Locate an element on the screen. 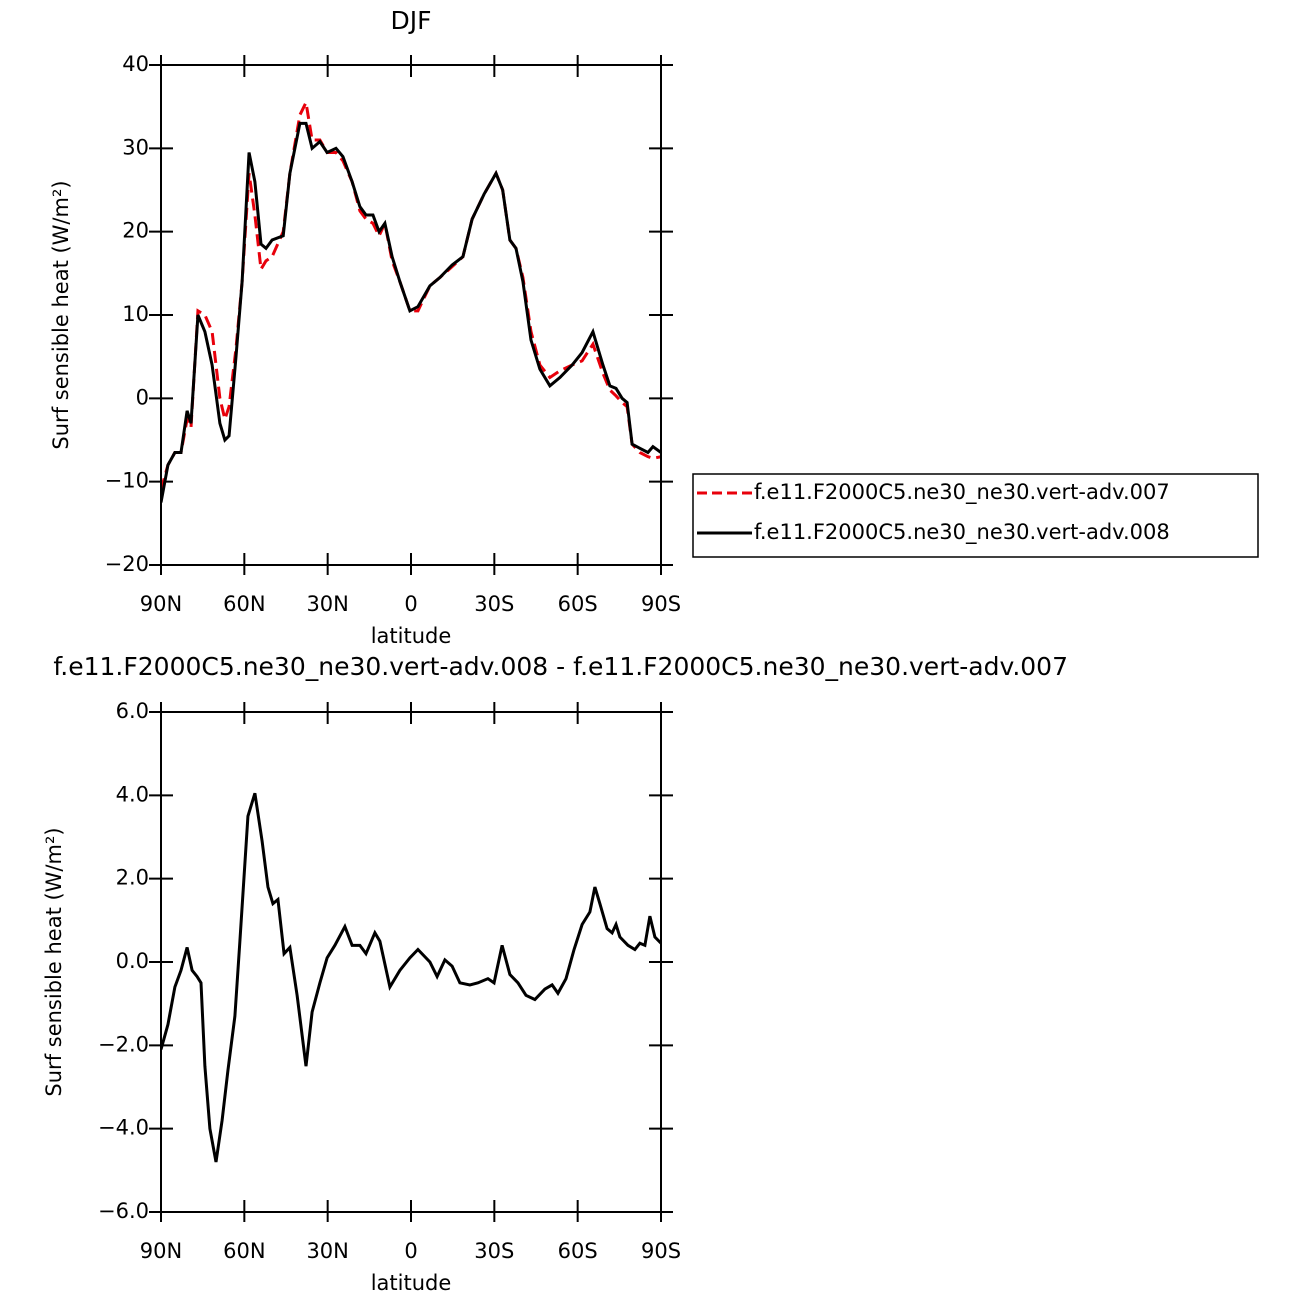 Image resolution: width=1305 pixels, height=1303 pixels. legend-box is located at coordinates (975, 515).